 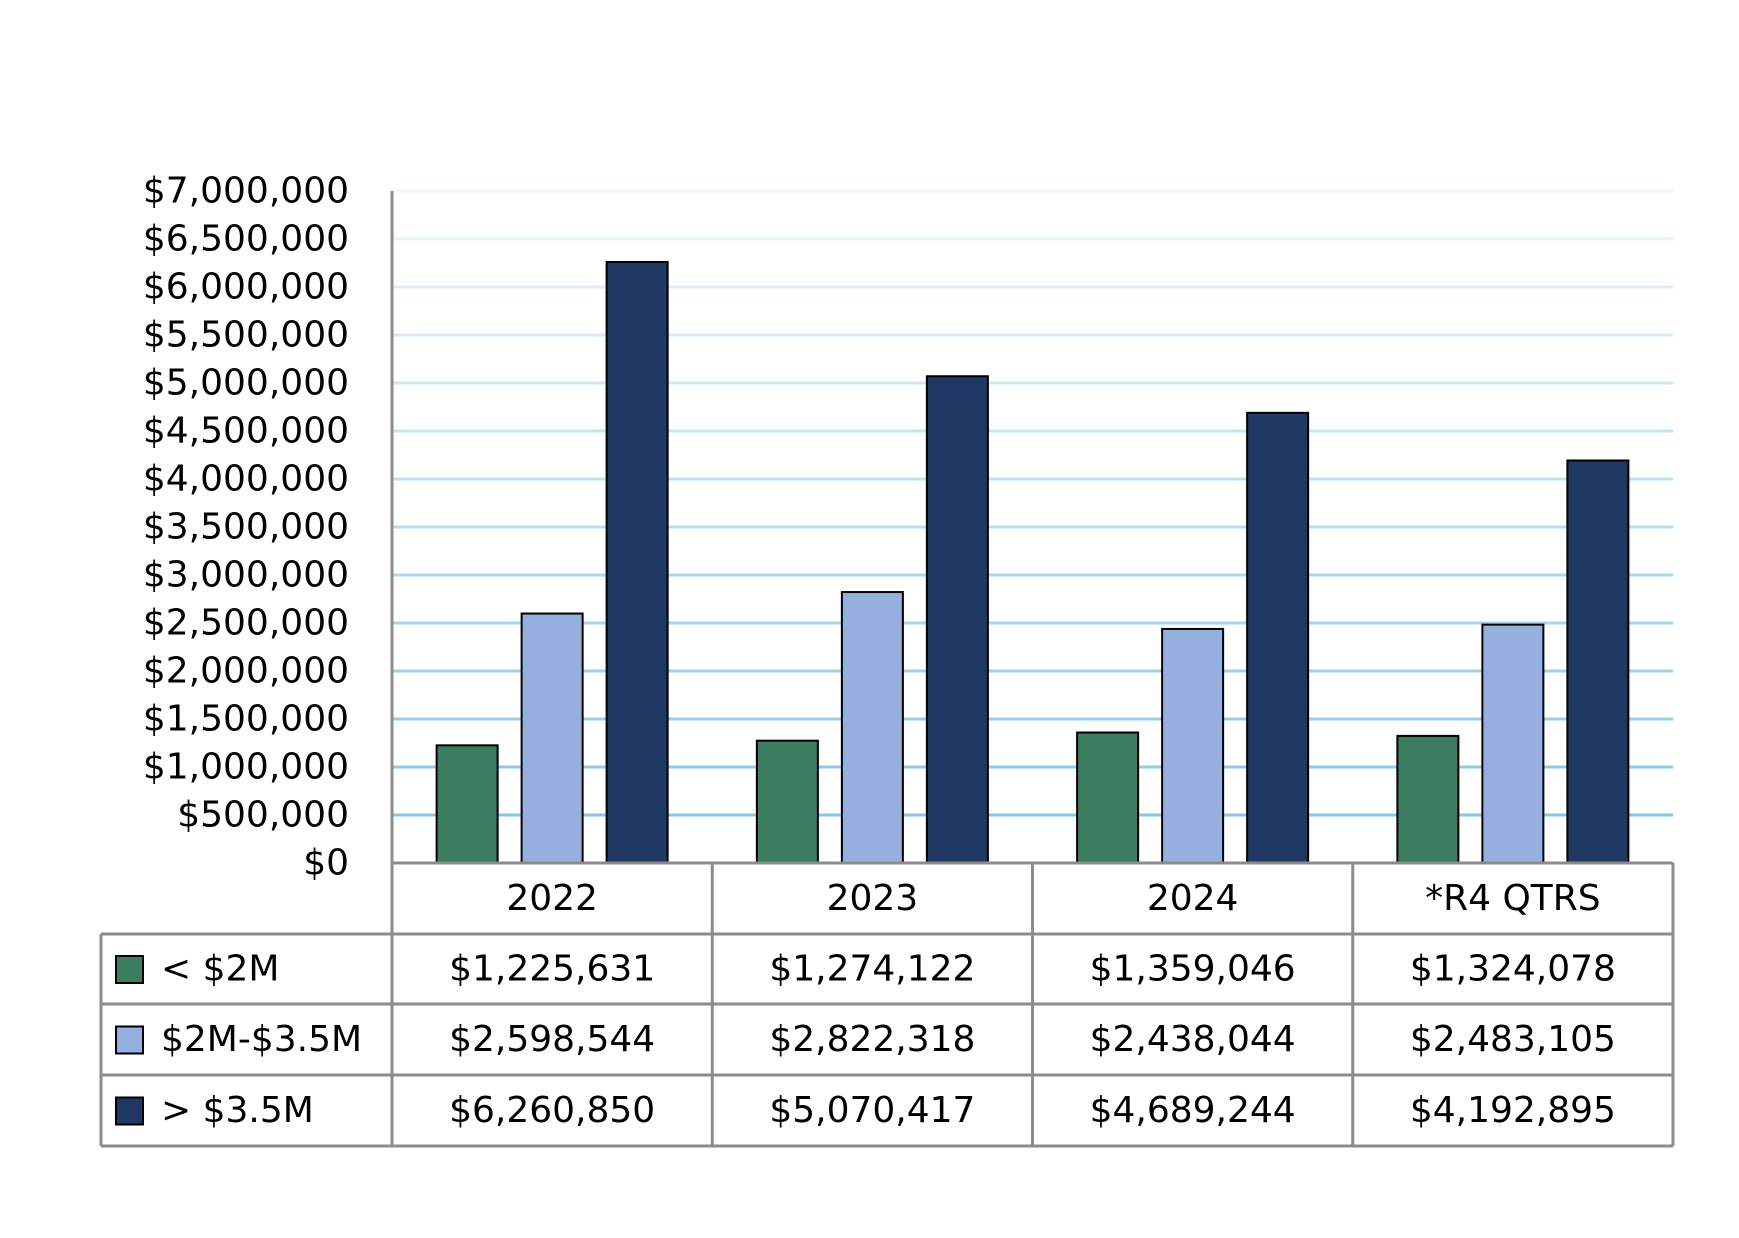 What do you see at coordinates (246, 287) in the screenshot?
I see `y-tick-label: $6,000,000` at bounding box center [246, 287].